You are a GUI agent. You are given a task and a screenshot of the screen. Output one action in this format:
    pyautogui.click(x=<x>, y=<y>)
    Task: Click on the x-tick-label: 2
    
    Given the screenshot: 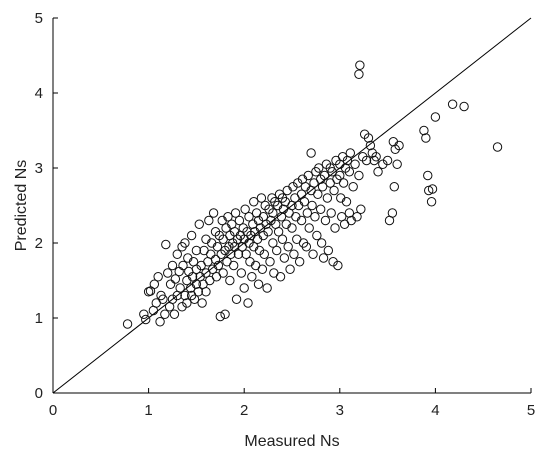 What is the action you would take?
    pyautogui.click(x=244, y=410)
    